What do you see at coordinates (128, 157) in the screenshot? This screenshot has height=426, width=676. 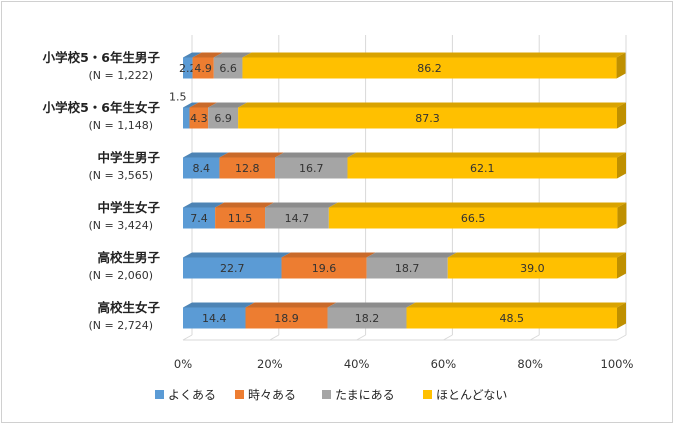 I see `category-label: 中学生男子` at bounding box center [128, 157].